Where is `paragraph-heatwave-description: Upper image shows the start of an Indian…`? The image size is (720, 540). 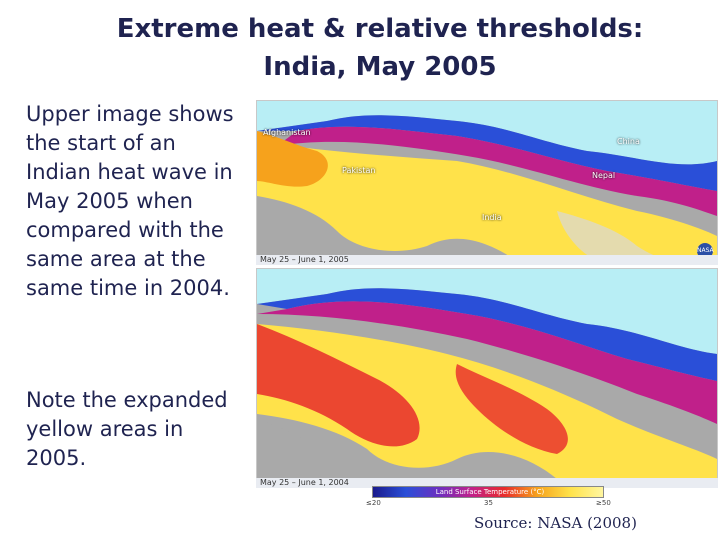 paragraph-heatwave-description: Upper image shows the start of an Indian… is located at coordinates (130, 201).